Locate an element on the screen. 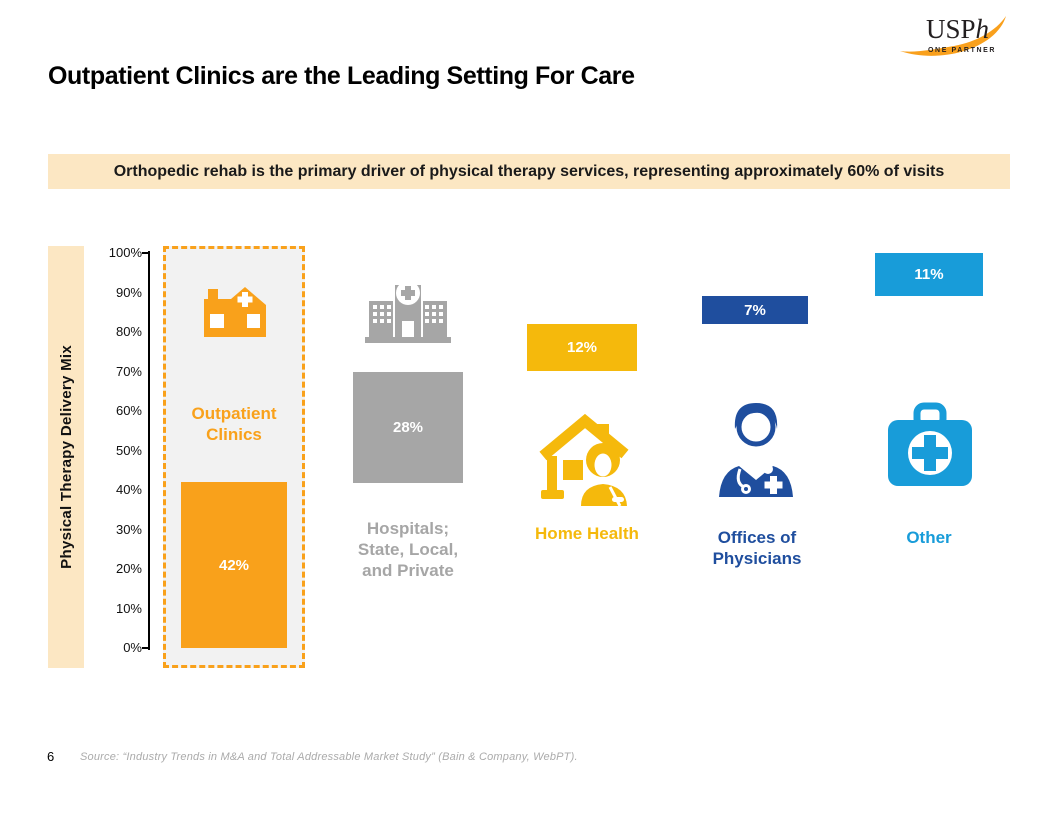 This screenshot has height=816, width=1056. y-tick-label: 50% is located at coordinates (128, 450).